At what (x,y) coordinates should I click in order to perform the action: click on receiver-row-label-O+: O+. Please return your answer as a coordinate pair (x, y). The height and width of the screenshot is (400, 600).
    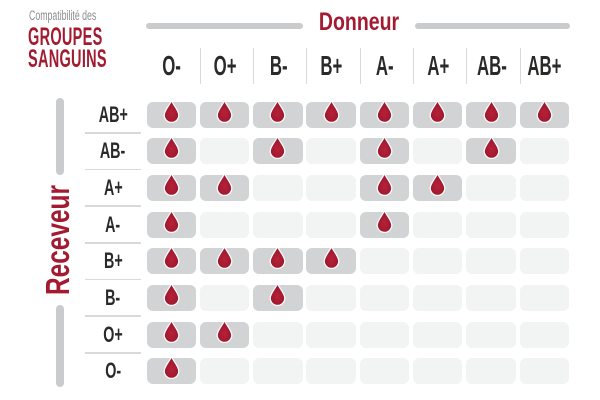
    Looking at the image, I should click on (113, 331).